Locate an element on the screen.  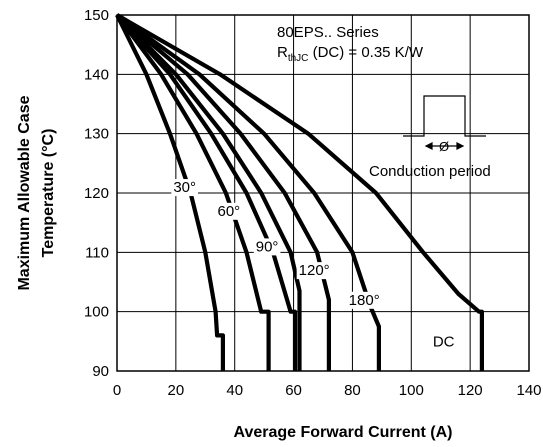
y-tick-label: 110 is located at coordinates (97, 252).